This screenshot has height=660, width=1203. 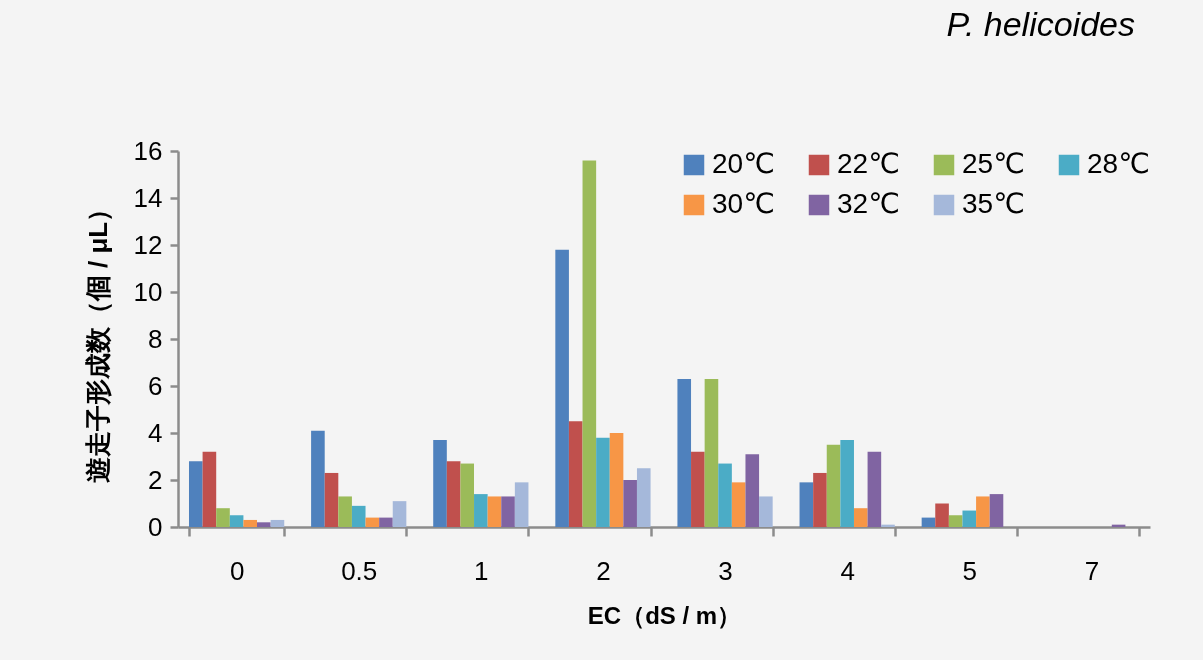 I want to click on x-tick-label: 3, so click(x=725, y=570).